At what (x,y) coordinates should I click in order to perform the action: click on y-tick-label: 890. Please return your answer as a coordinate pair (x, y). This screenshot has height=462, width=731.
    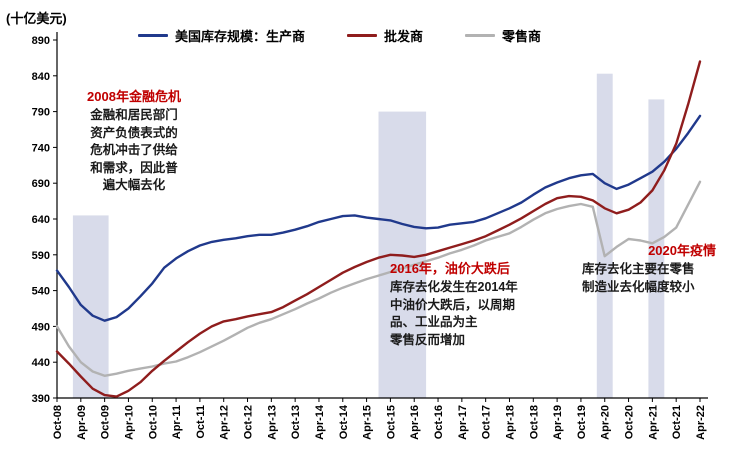
    Looking at the image, I should click on (41, 41).